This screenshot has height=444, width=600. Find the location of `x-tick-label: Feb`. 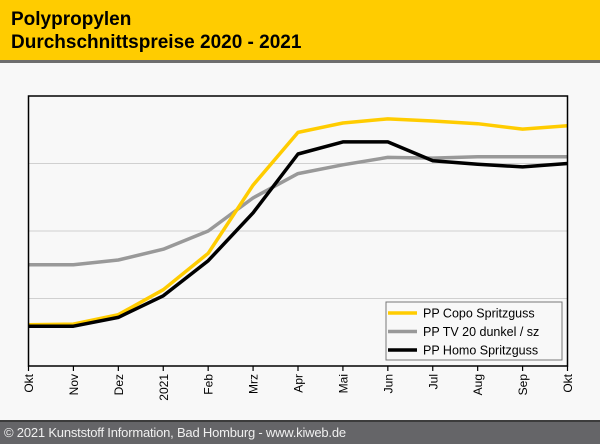

x-tick-label: Feb is located at coordinates (209, 384).